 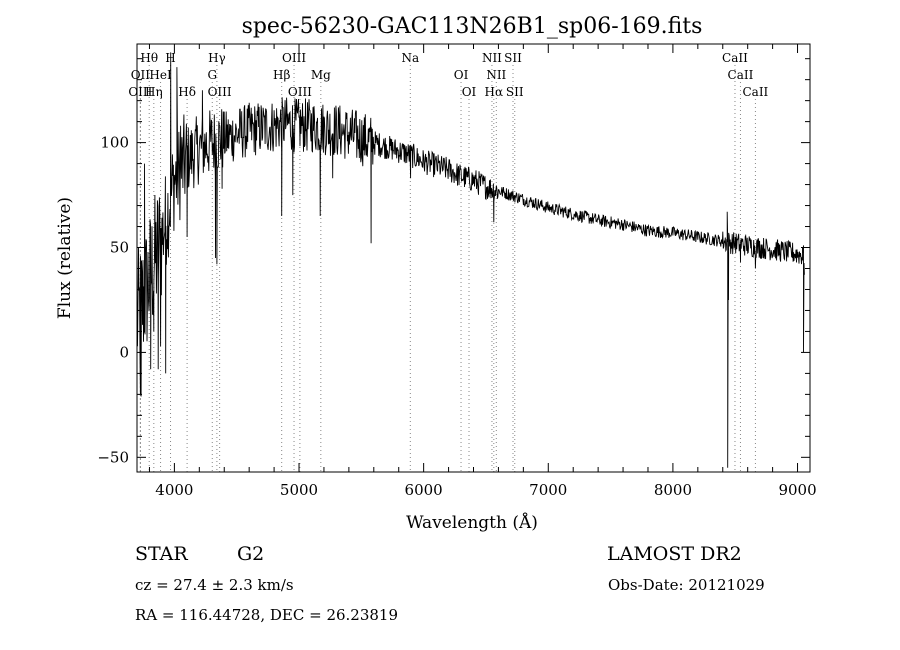 What do you see at coordinates (160, 75) in the screenshot?
I see `line-label: HeI` at bounding box center [160, 75].